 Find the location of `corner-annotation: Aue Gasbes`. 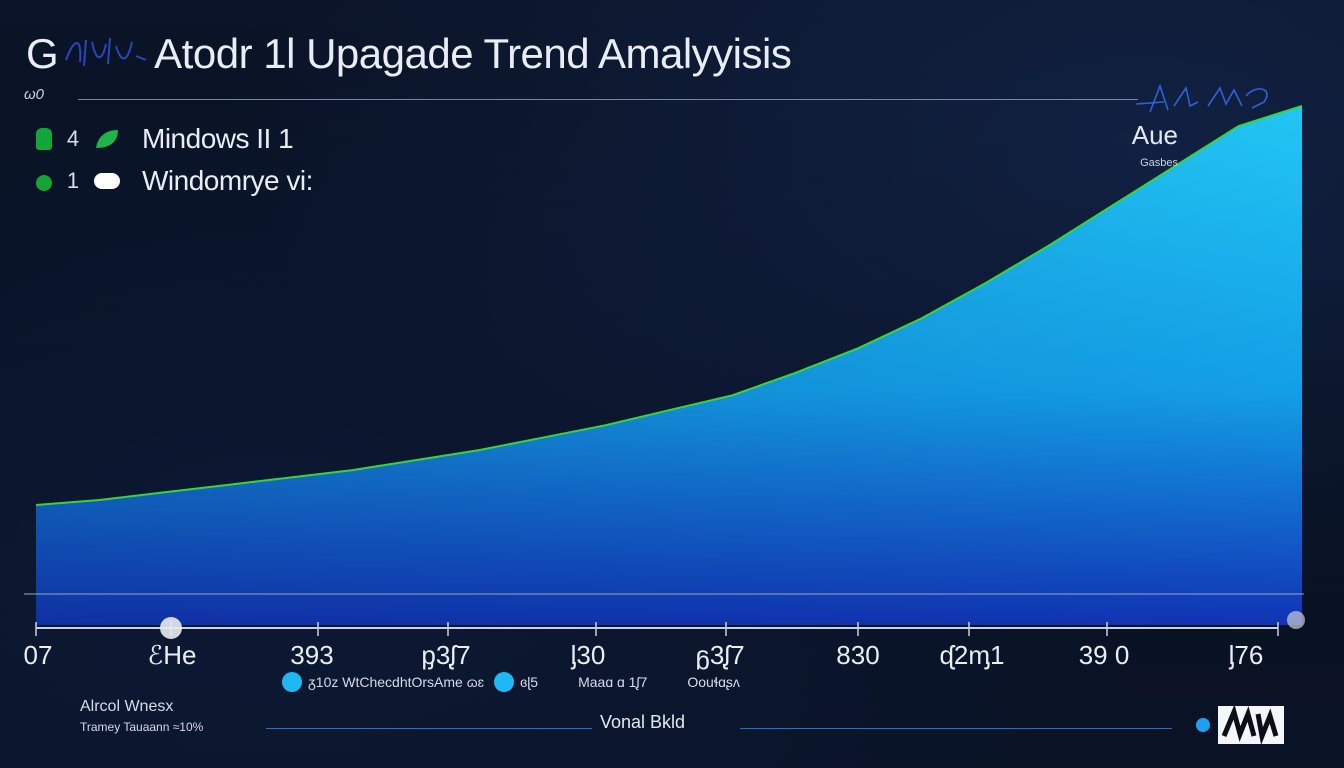

corner-annotation: Aue Gasbes is located at coordinates (1155, 144).